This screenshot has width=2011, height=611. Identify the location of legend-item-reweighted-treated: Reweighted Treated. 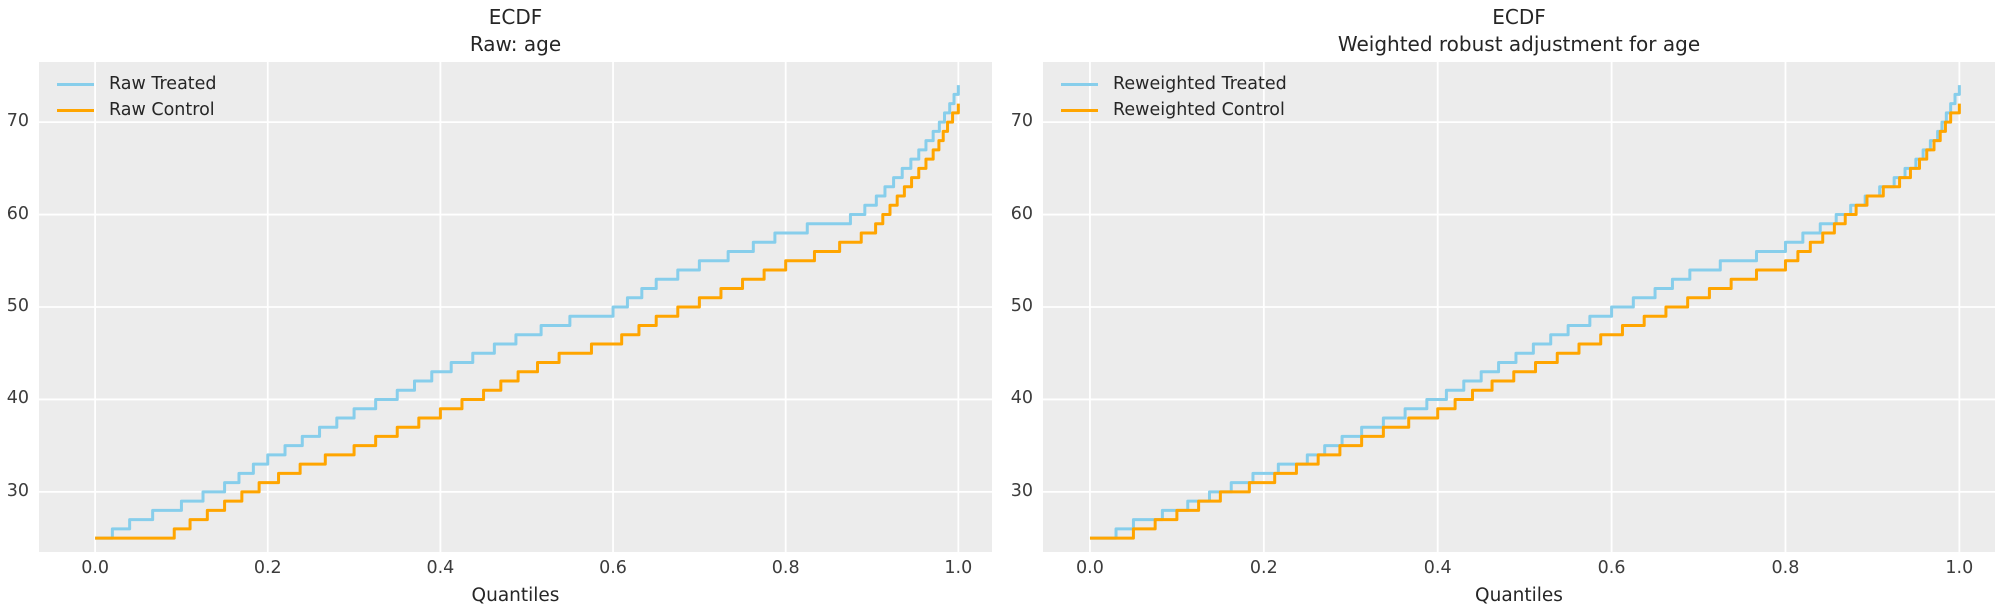
(1174, 84).